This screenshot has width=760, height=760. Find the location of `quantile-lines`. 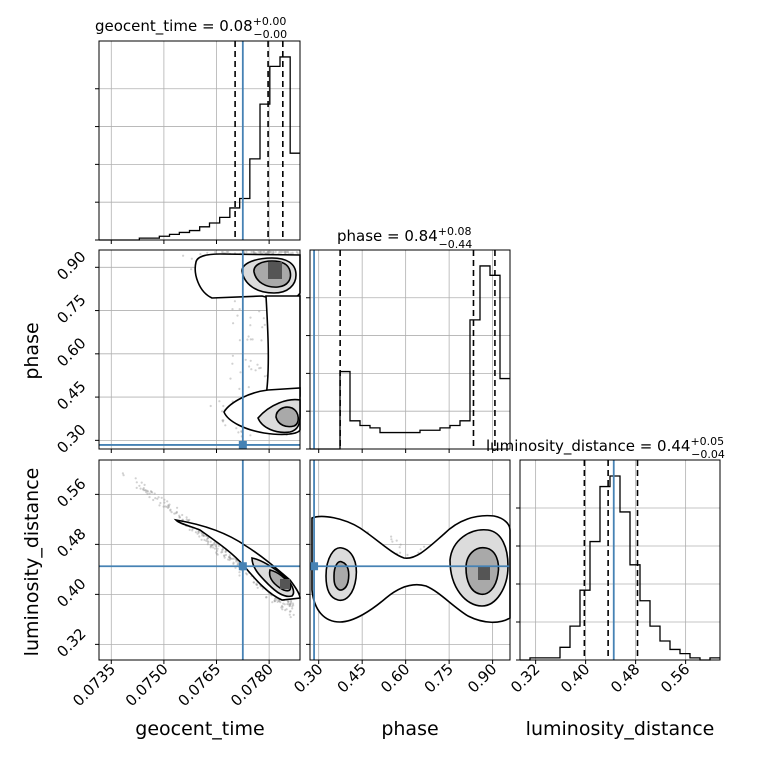

quantile-lines is located at coordinates (259, 140).